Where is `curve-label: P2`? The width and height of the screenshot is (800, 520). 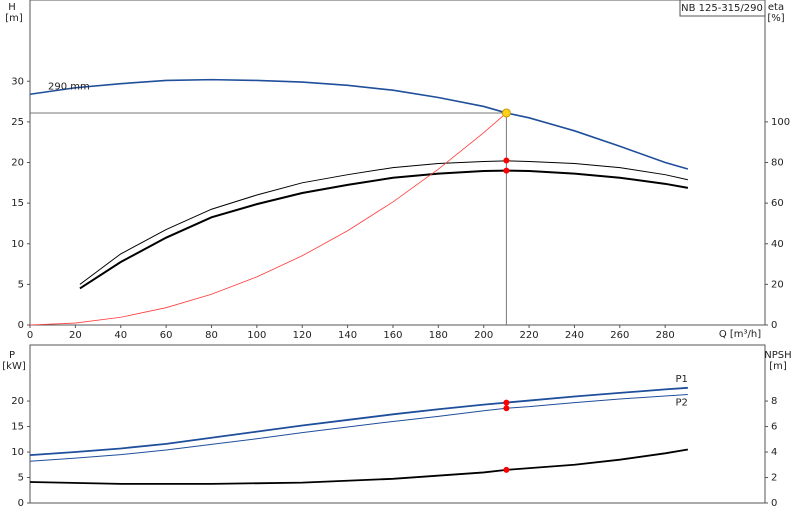 curve-label: P2 is located at coordinates (681, 402).